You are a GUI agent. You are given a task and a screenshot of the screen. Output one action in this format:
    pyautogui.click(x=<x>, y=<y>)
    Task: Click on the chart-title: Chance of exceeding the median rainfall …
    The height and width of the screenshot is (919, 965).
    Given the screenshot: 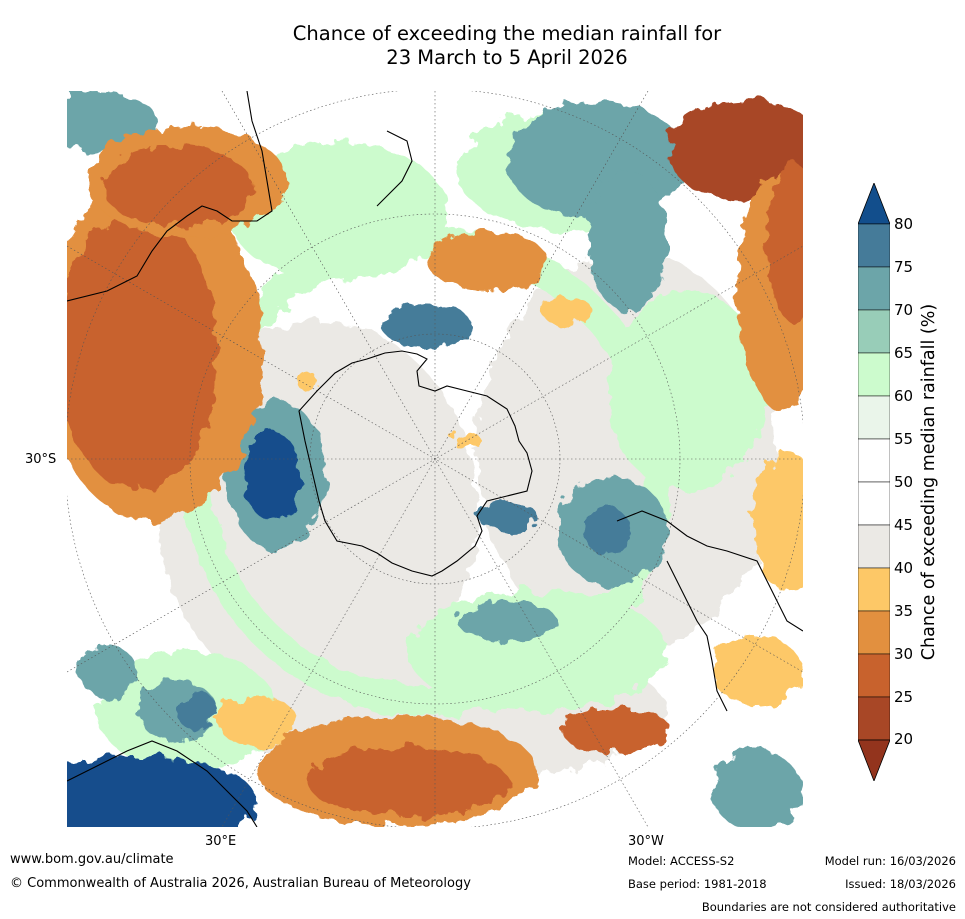 What is the action you would take?
    pyautogui.click(x=482, y=46)
    